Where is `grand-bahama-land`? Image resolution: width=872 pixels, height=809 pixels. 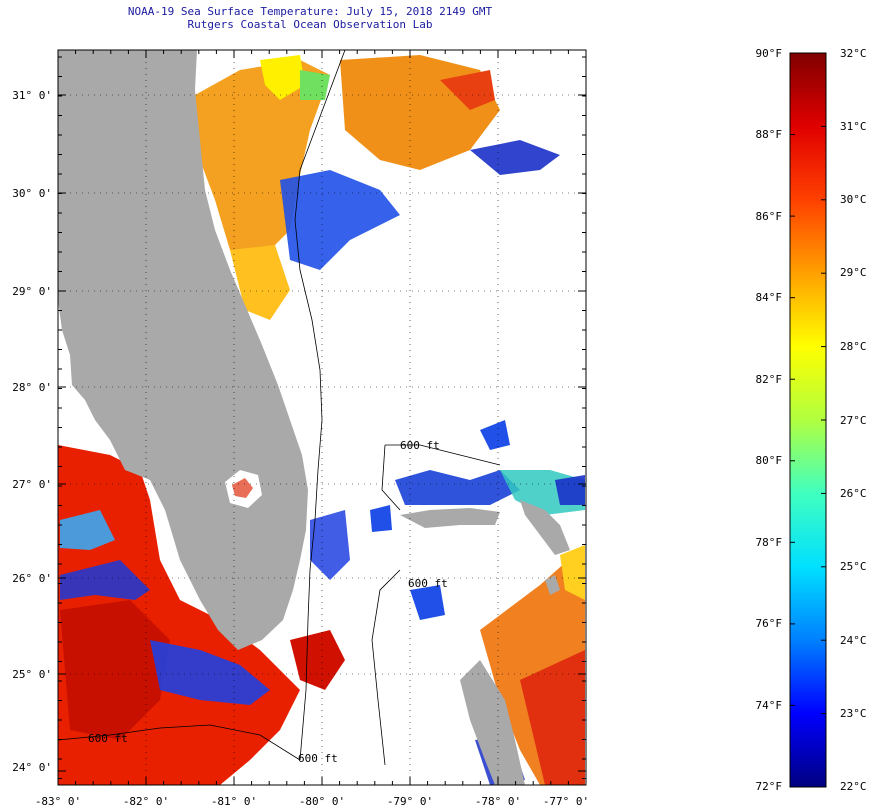 grand-bahama-land is located at coordinates (450, 518).